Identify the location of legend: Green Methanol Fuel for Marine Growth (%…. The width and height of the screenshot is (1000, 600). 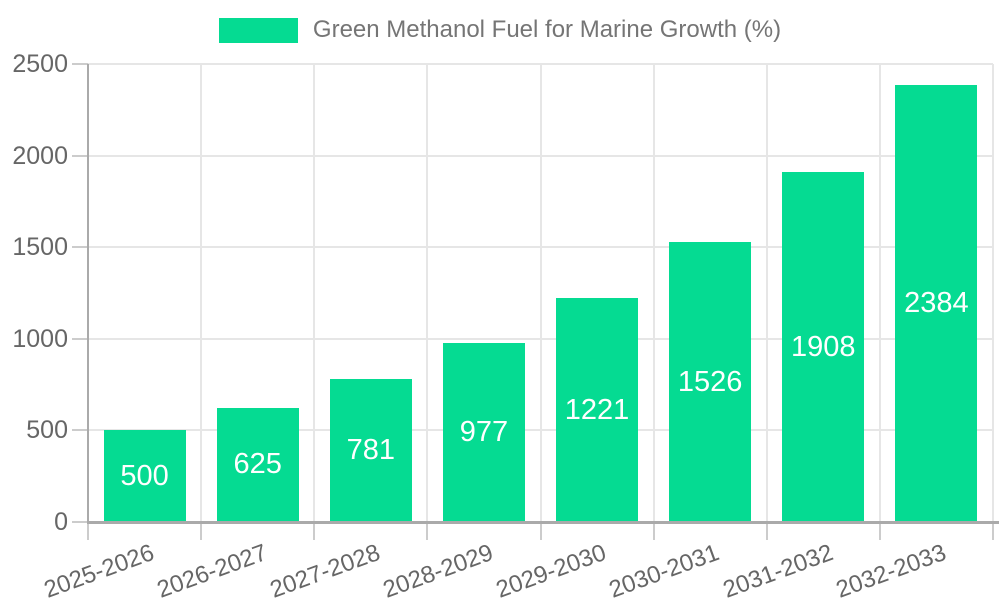
(500, 30).